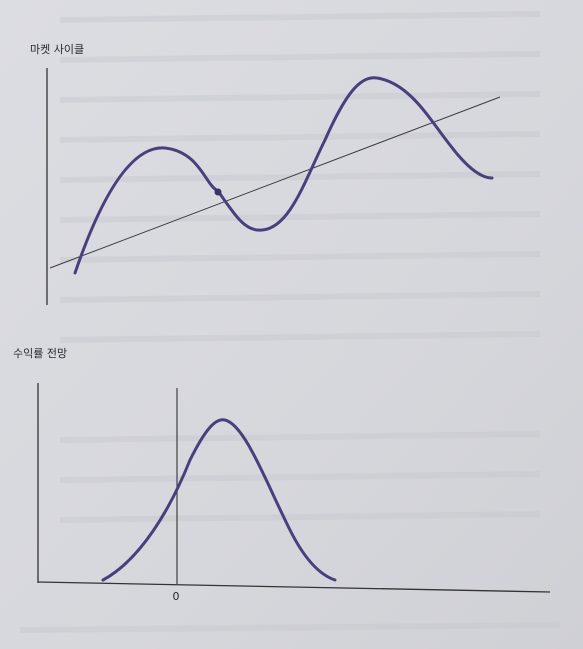  I want to click on x-axis, so click(294, 587).